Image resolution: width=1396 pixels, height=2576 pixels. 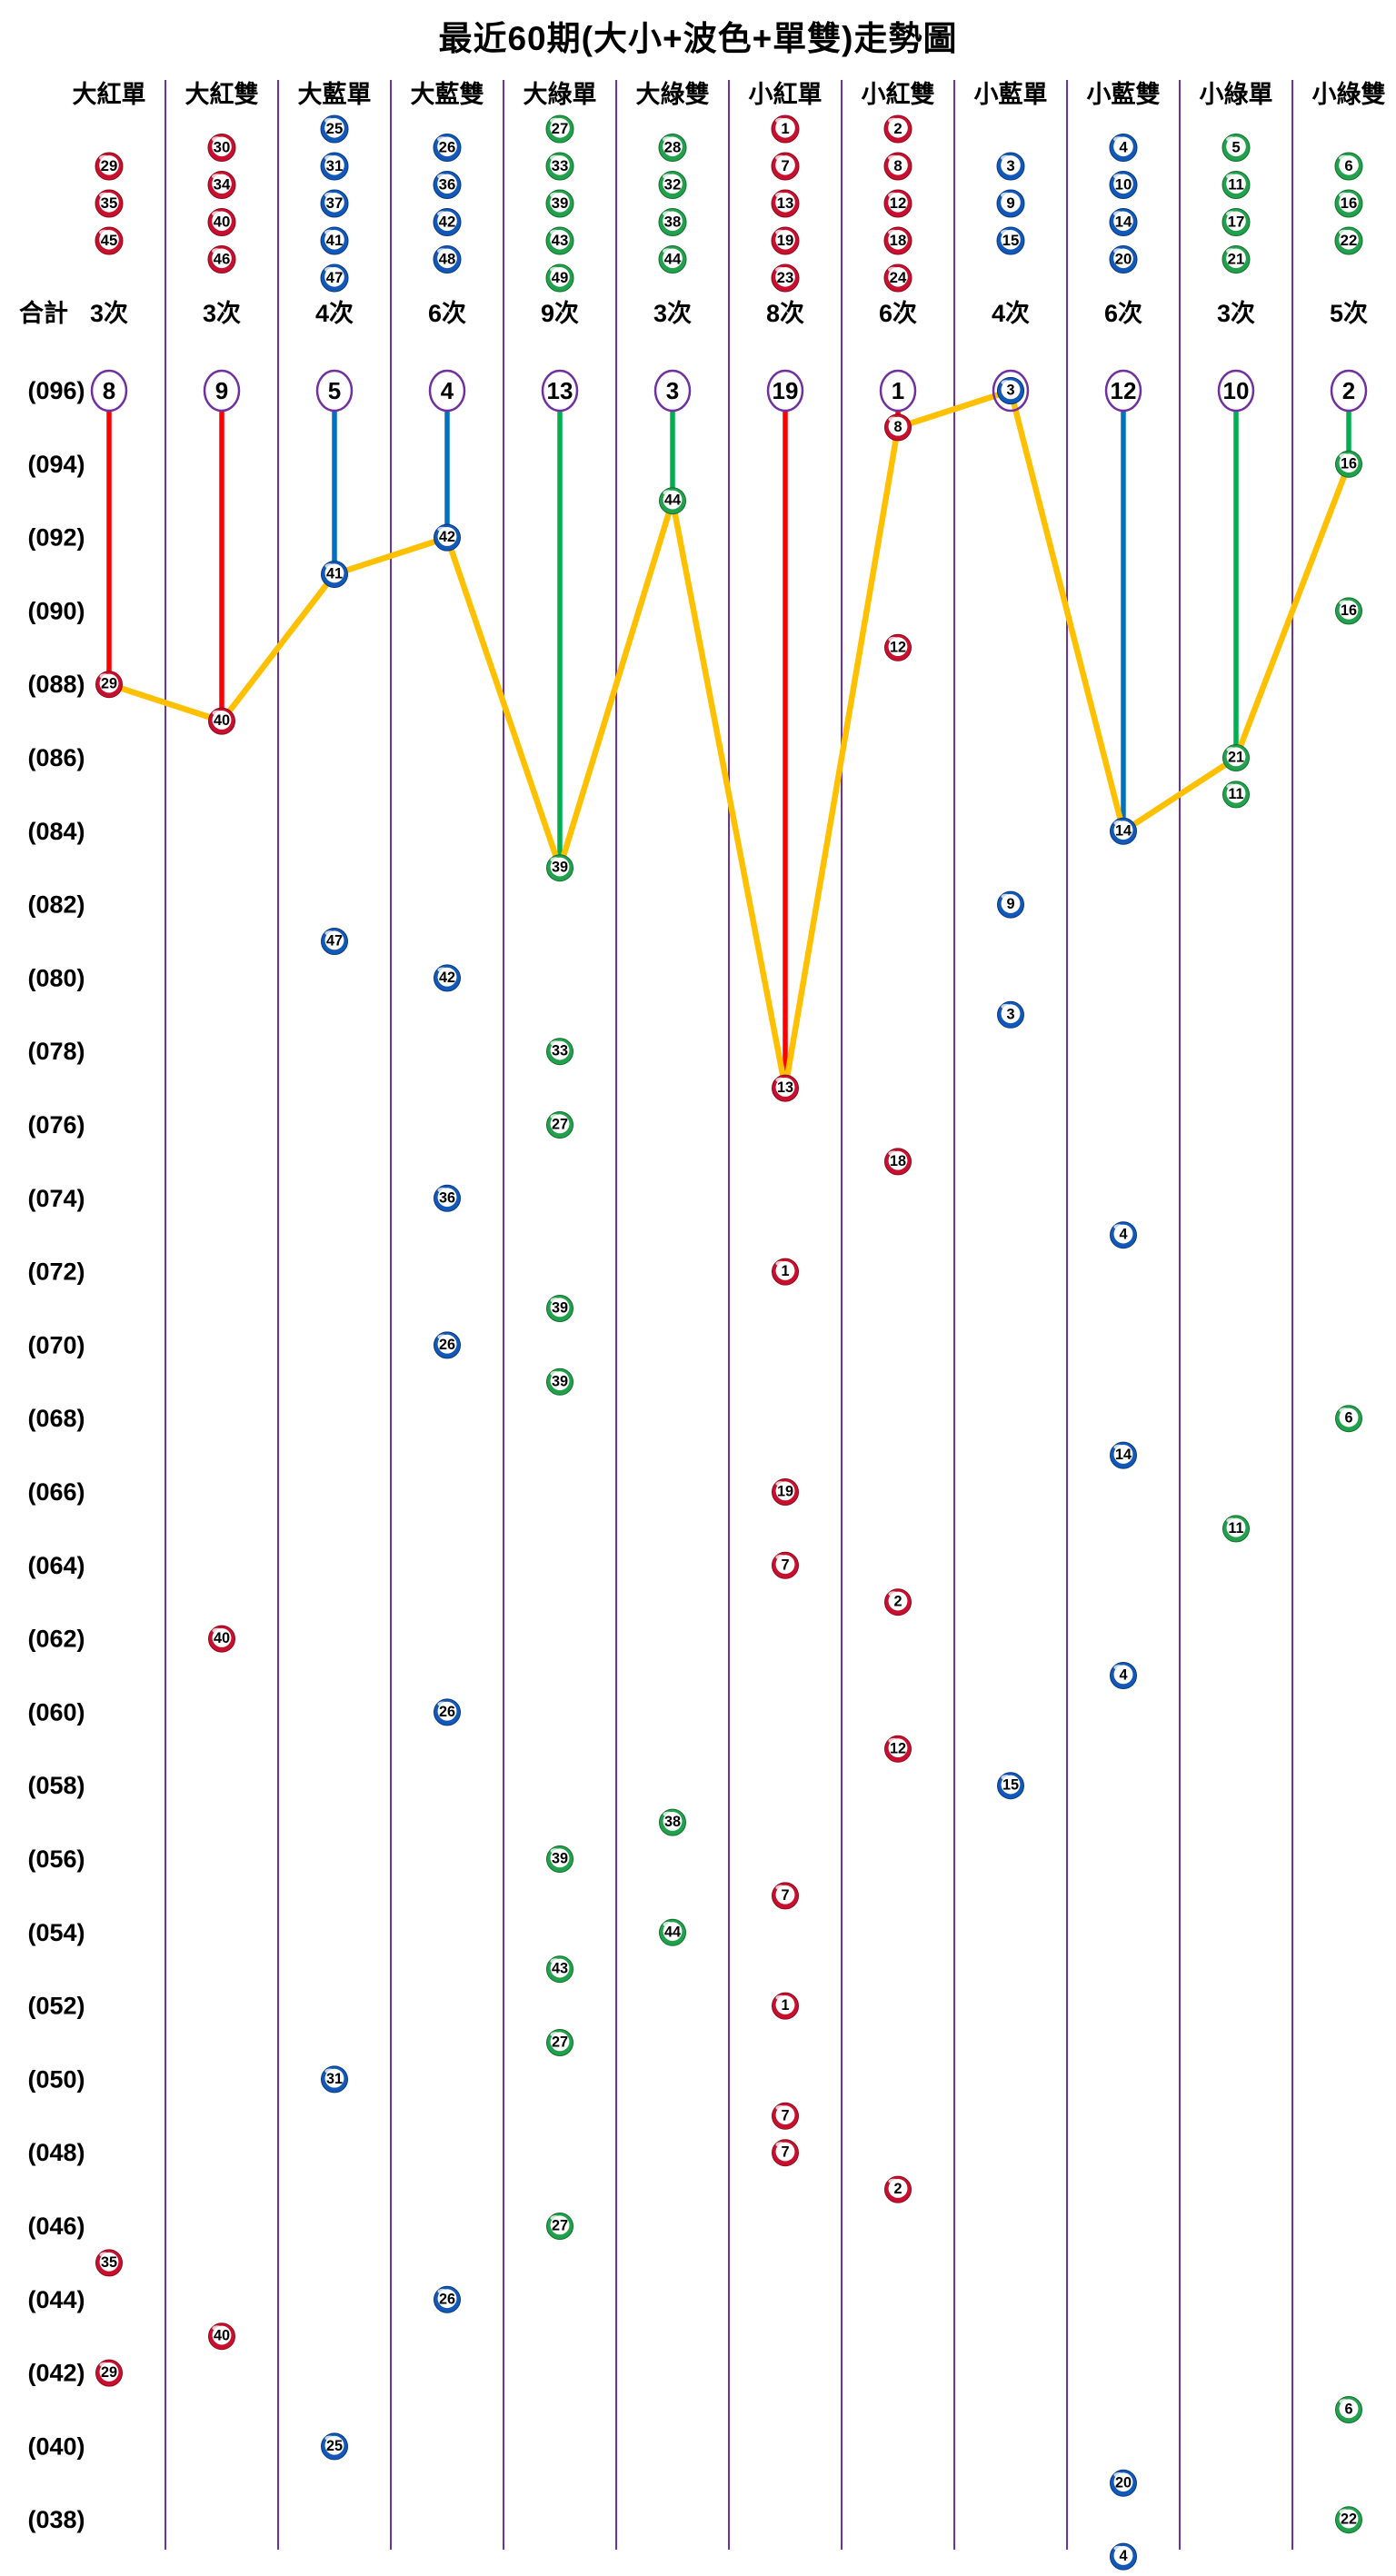 What do you see at coordinates (785, 203) in the screenshot?
I see `ball-number: 13` at bounding box center [785, 203].